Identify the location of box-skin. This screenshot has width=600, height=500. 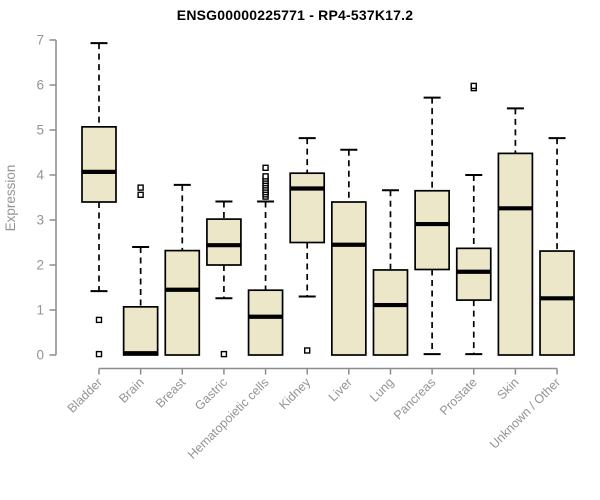
(515, 231).